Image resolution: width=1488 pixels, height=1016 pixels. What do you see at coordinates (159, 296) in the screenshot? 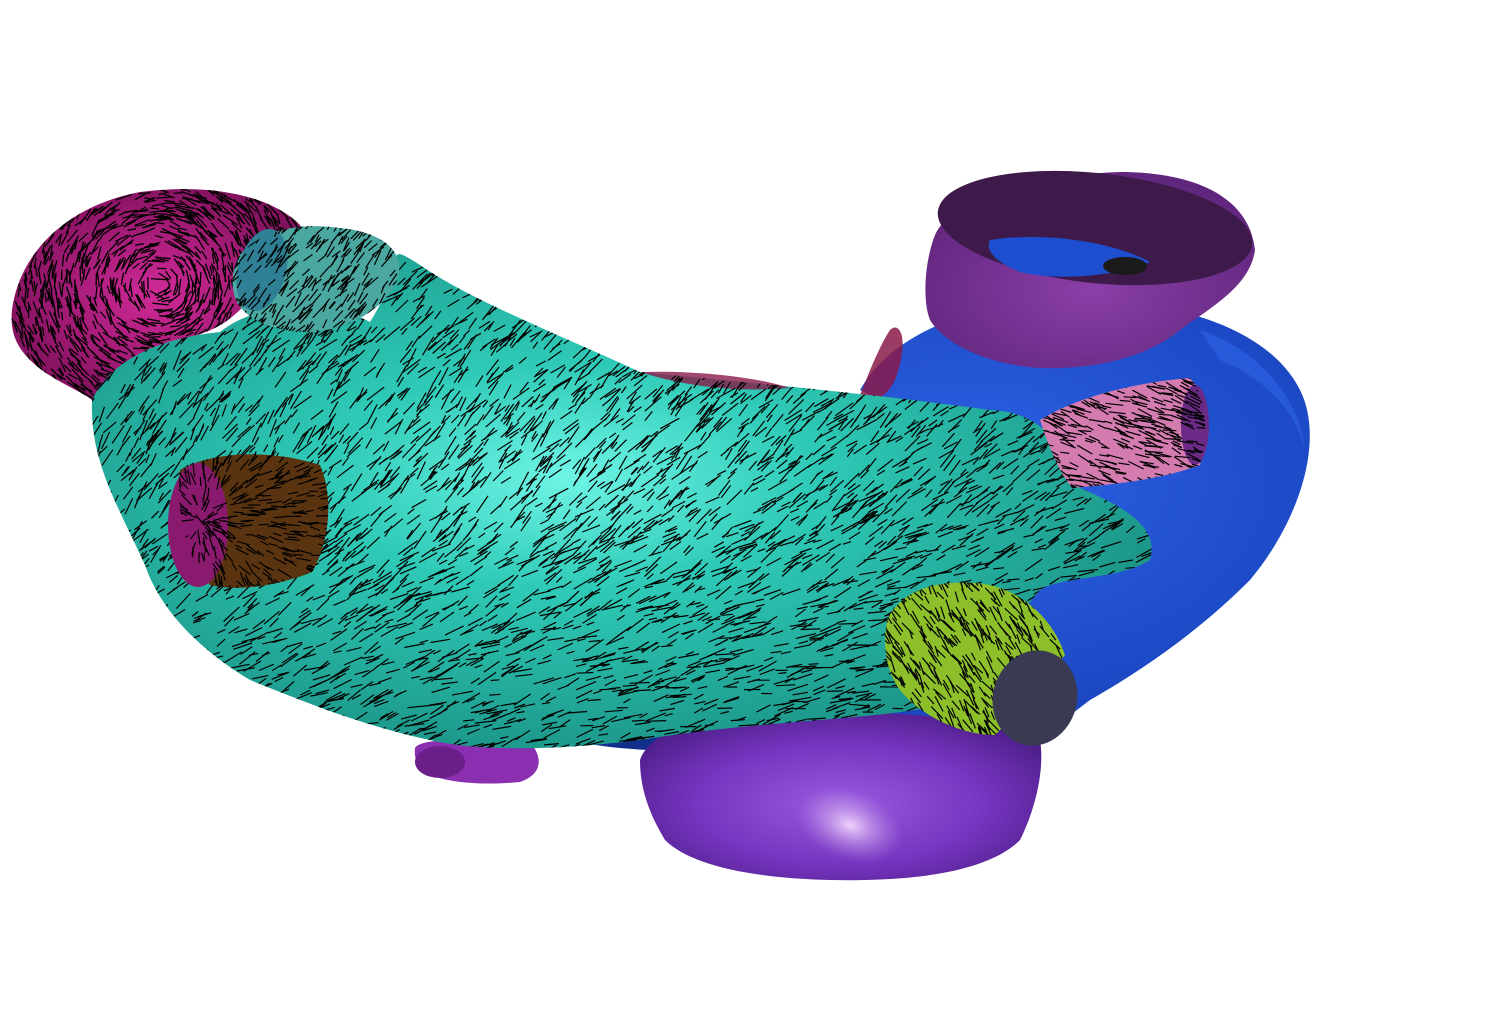
I see `appendage-region` at bounding box center [159, 296].